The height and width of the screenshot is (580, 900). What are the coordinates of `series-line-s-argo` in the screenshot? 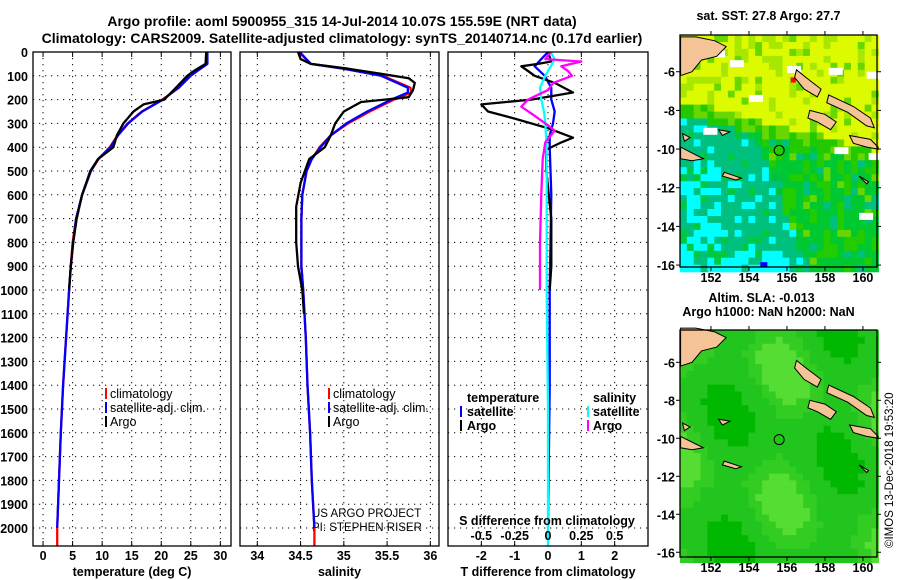 It's located at (551, 170).